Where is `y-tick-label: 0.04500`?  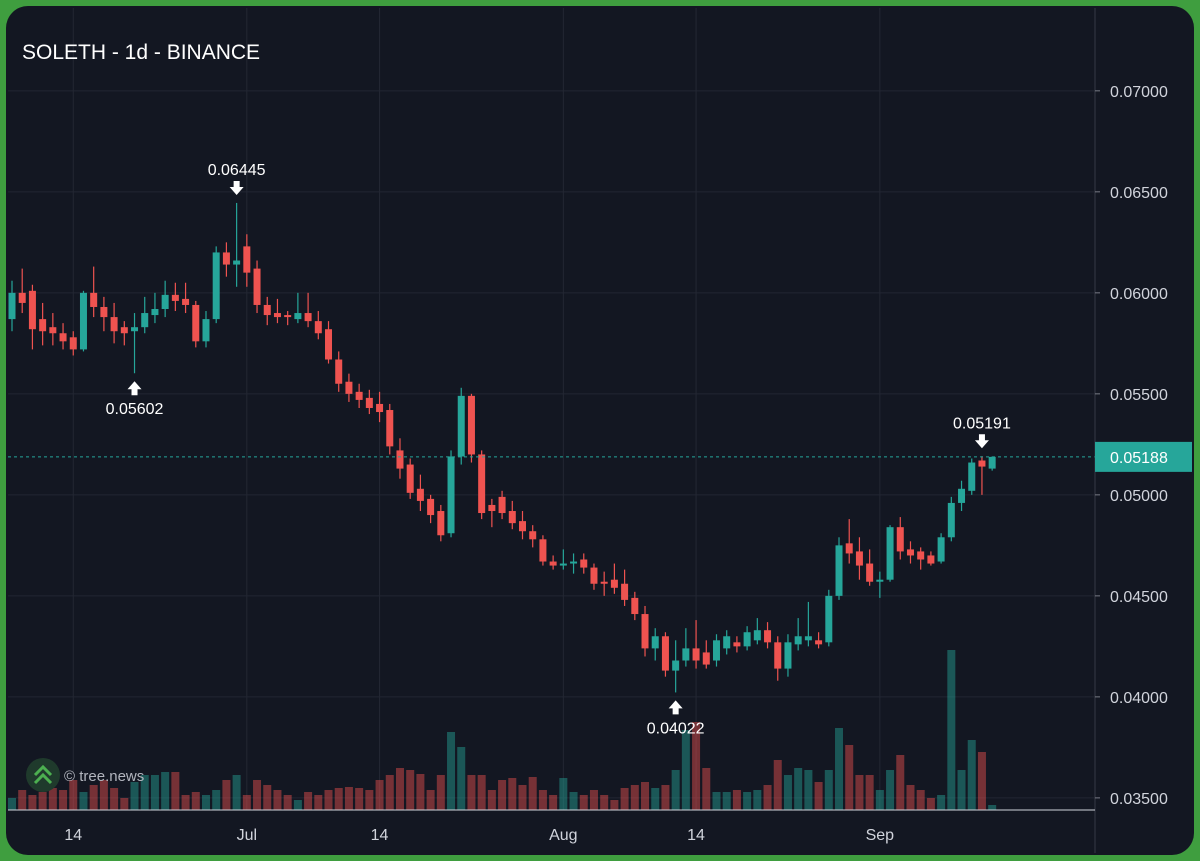 y-tick-label: 0.04500 is located at coordinates (1139, 597).